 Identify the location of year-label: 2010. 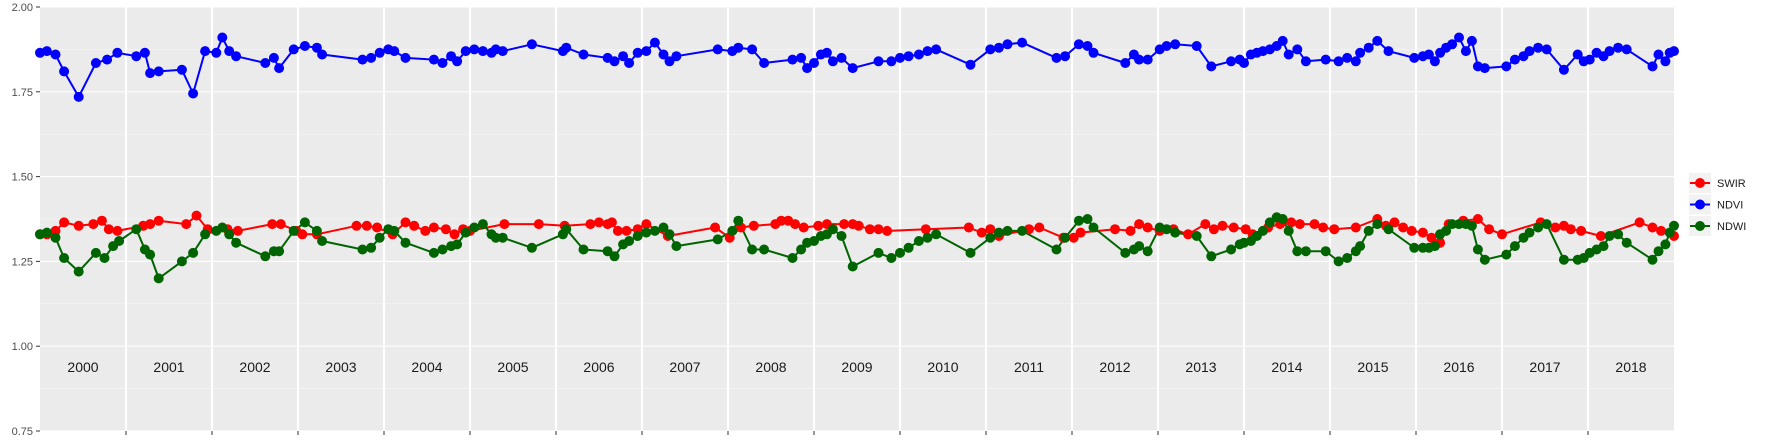
(942, 367).